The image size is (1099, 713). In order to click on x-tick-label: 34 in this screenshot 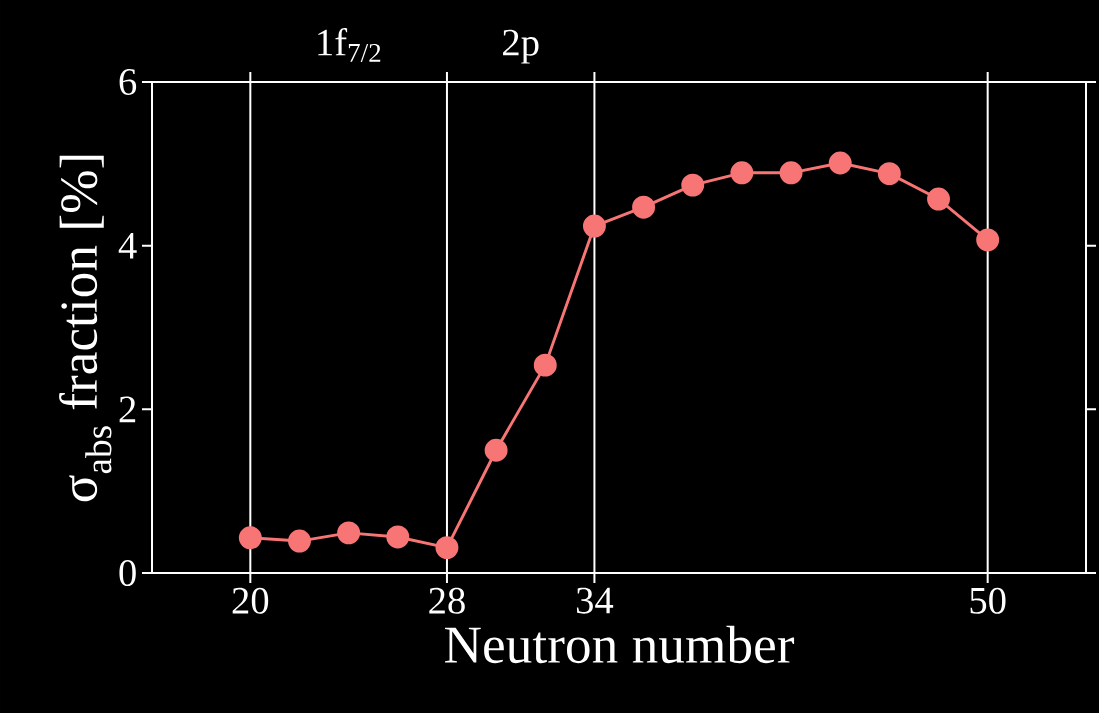, I will do `click(595, 600)`.